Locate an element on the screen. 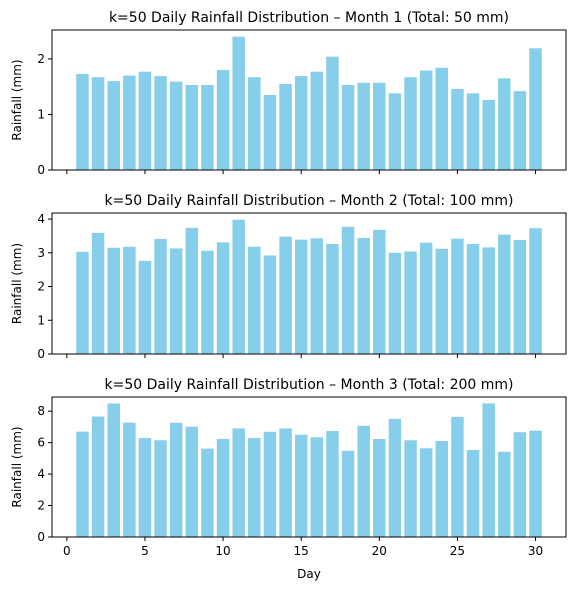 The width and height of the screenshot is (576, 590). y-tick-label: 6 is located at coordinates (41, 443).